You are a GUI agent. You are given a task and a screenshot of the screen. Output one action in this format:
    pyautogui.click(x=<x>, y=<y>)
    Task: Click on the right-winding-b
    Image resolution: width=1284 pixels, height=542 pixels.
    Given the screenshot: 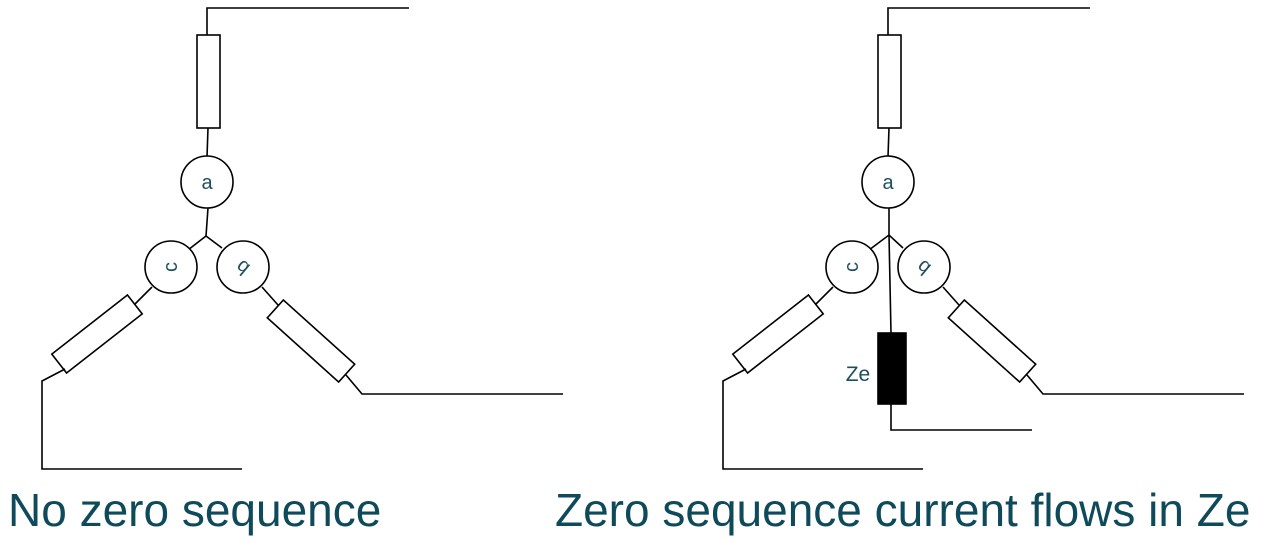 What is the action you would take?
    pyautogui.click(x=924, y=267)
    